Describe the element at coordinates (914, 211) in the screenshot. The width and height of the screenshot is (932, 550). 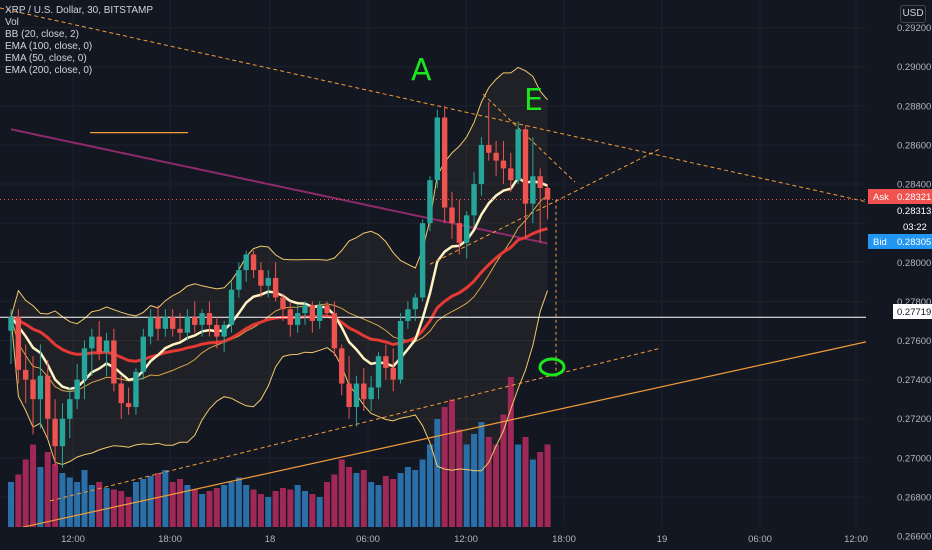
I see `last-price-value: 0.28313` at that location.